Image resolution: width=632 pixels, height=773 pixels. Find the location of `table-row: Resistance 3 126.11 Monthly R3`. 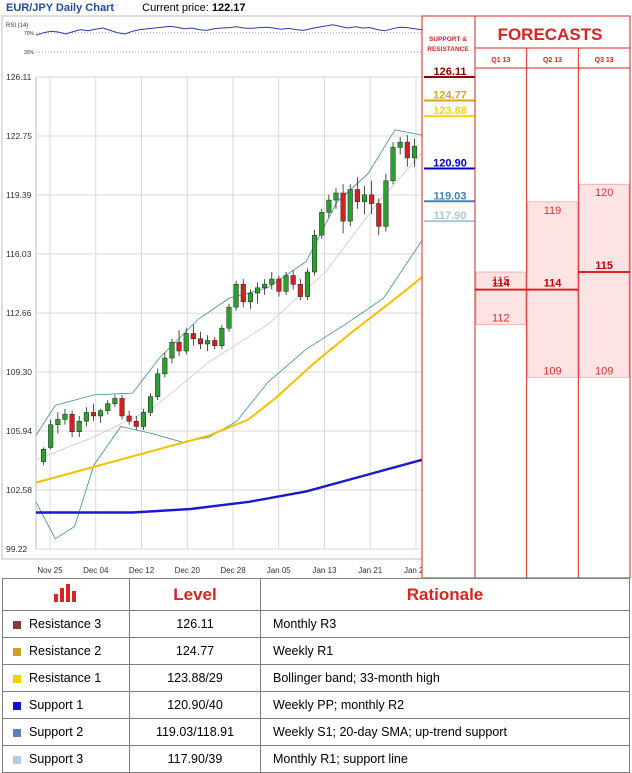

table-row: Resistance 3 126.11 Monthly R3 is located at coordinates (316, 624).